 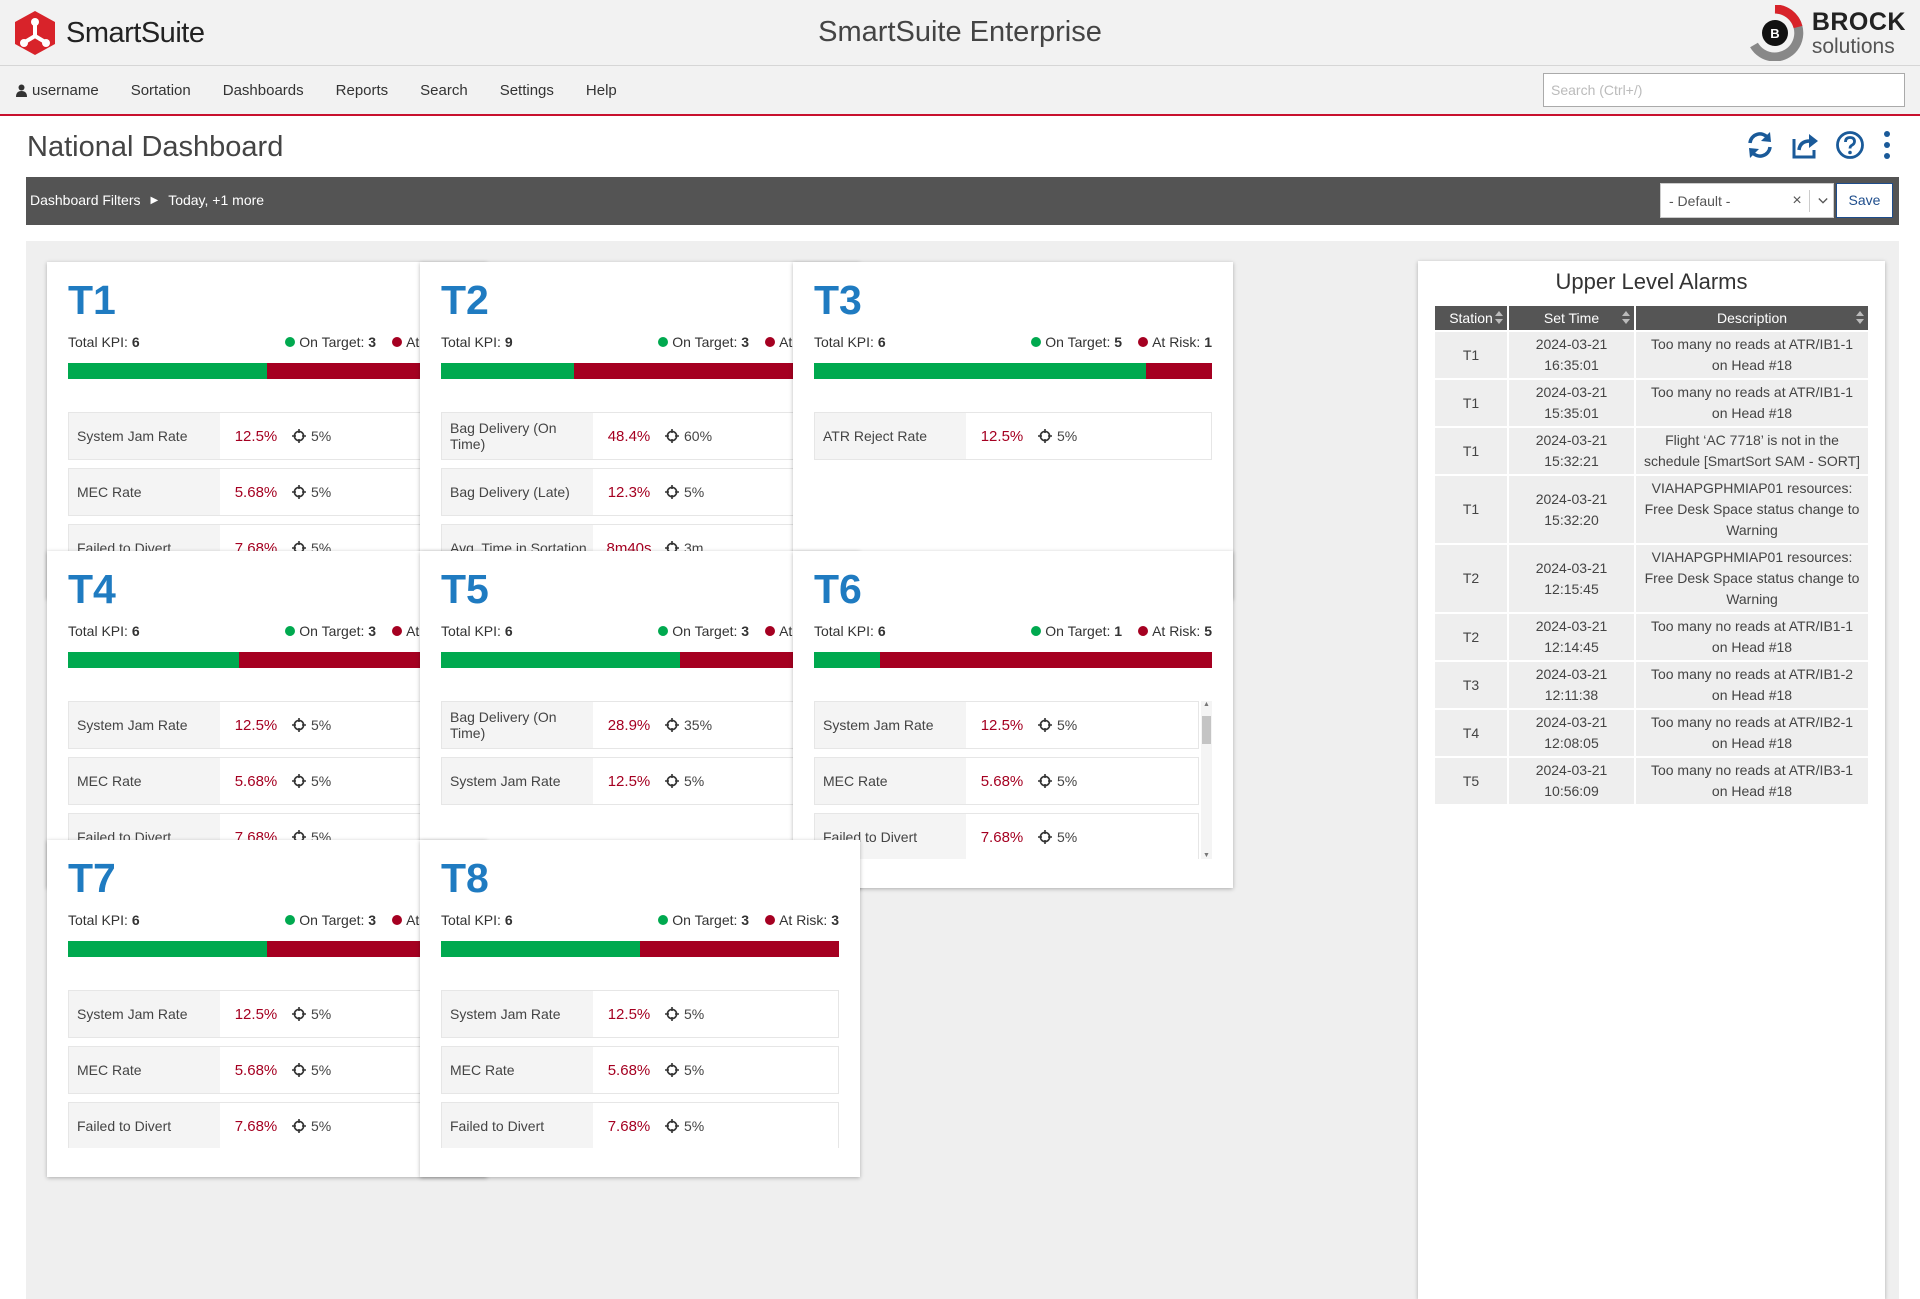 I want to click on nav-item-help: Help, so click(x=601, y=90).